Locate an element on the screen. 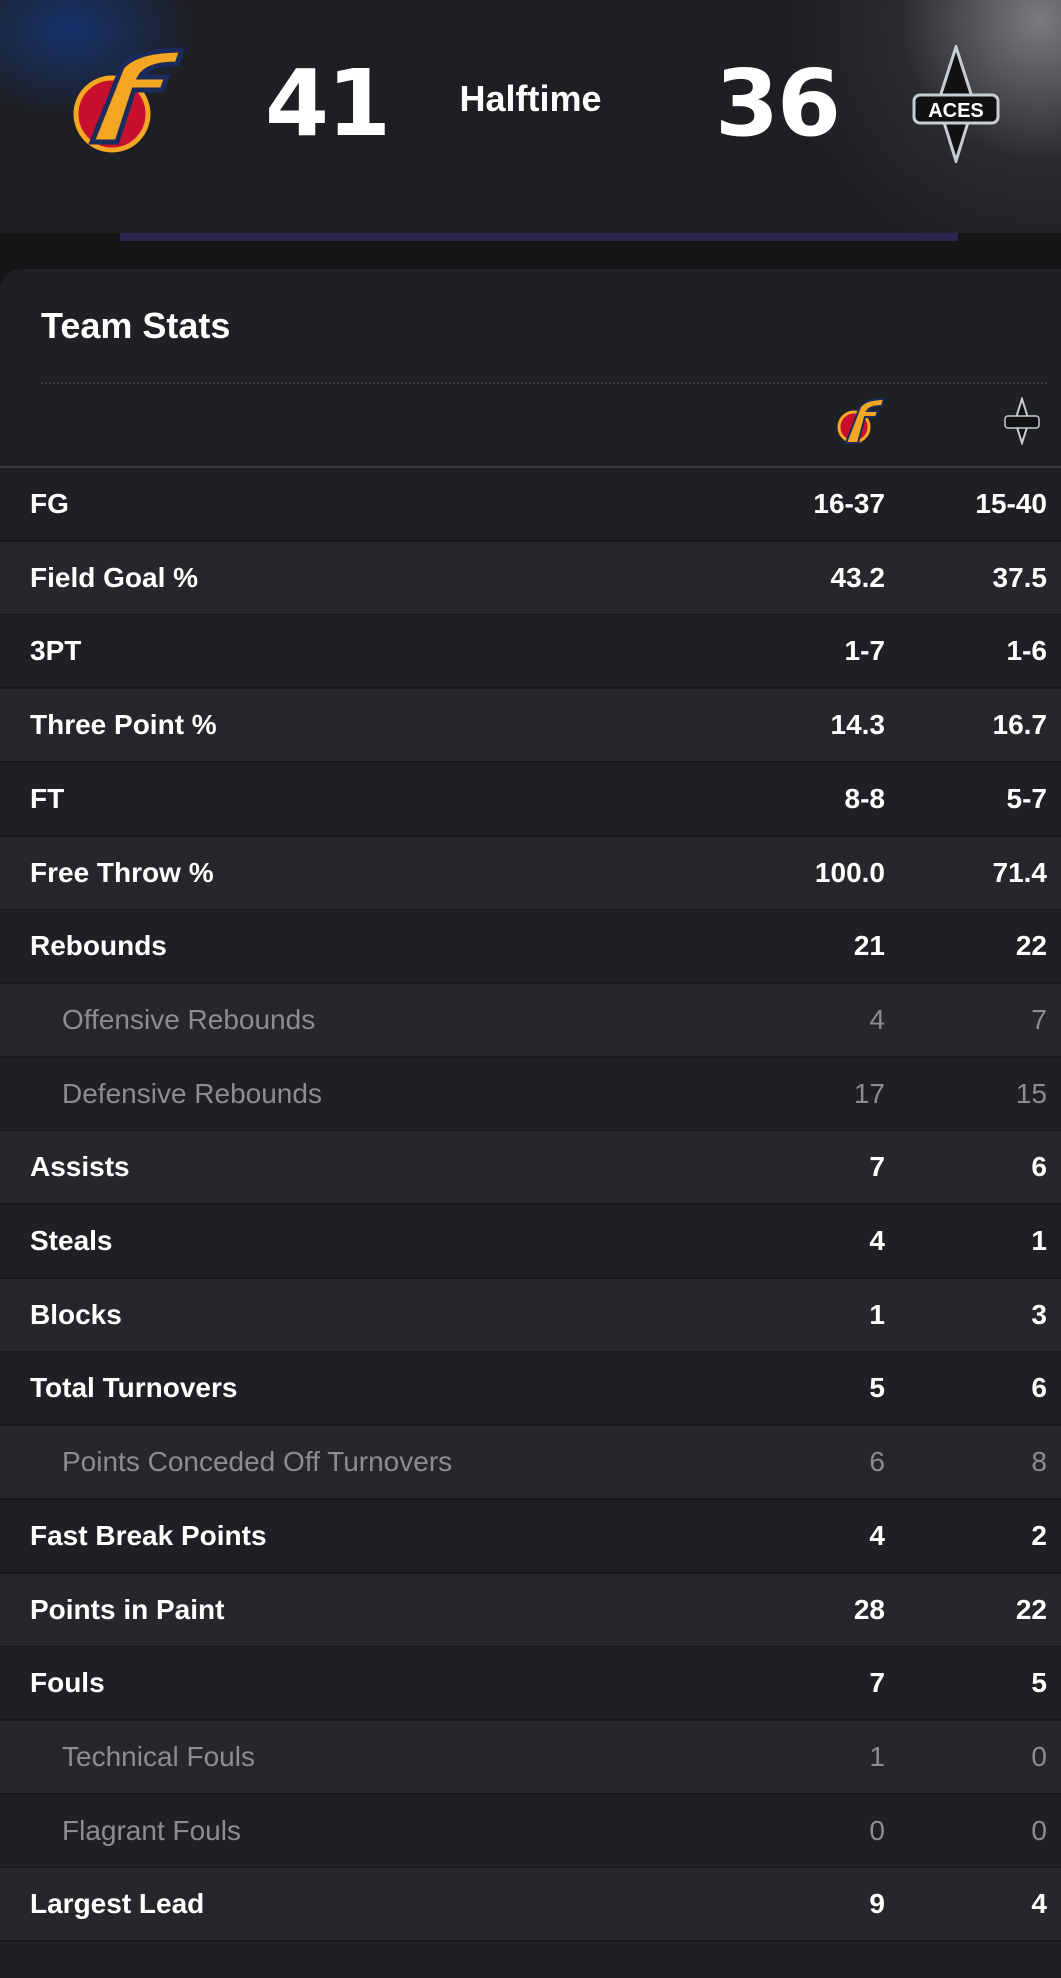  stat-label: Free Throw % is located at coordinates (122, 872).